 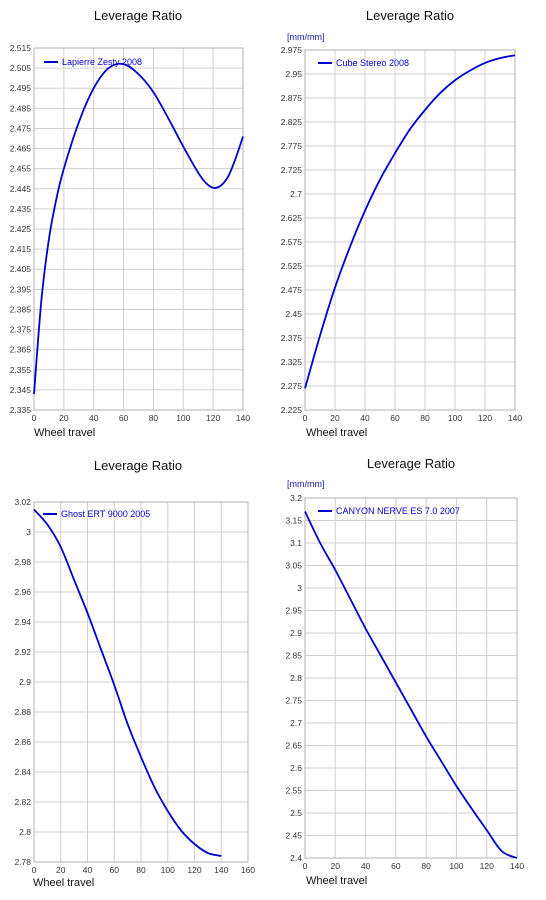 I want to click on y-tick-label: 2.225, so click(x=292, y=410).